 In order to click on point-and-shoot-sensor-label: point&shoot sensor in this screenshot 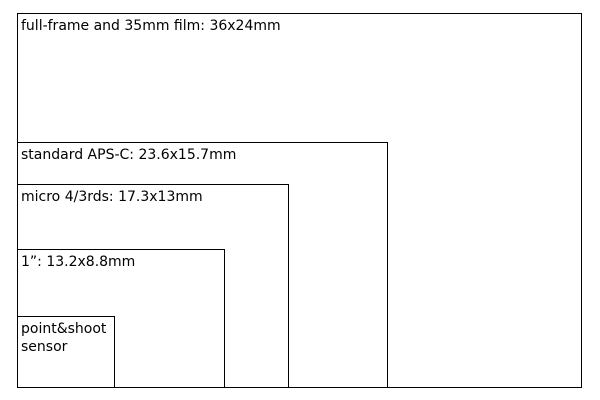, I will do `click(64, 338)`.